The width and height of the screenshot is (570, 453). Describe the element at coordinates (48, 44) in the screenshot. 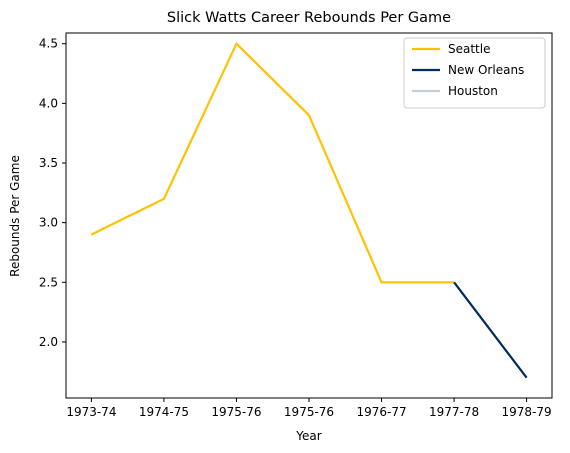

I see `y-tick-label: 4.5` at that location.